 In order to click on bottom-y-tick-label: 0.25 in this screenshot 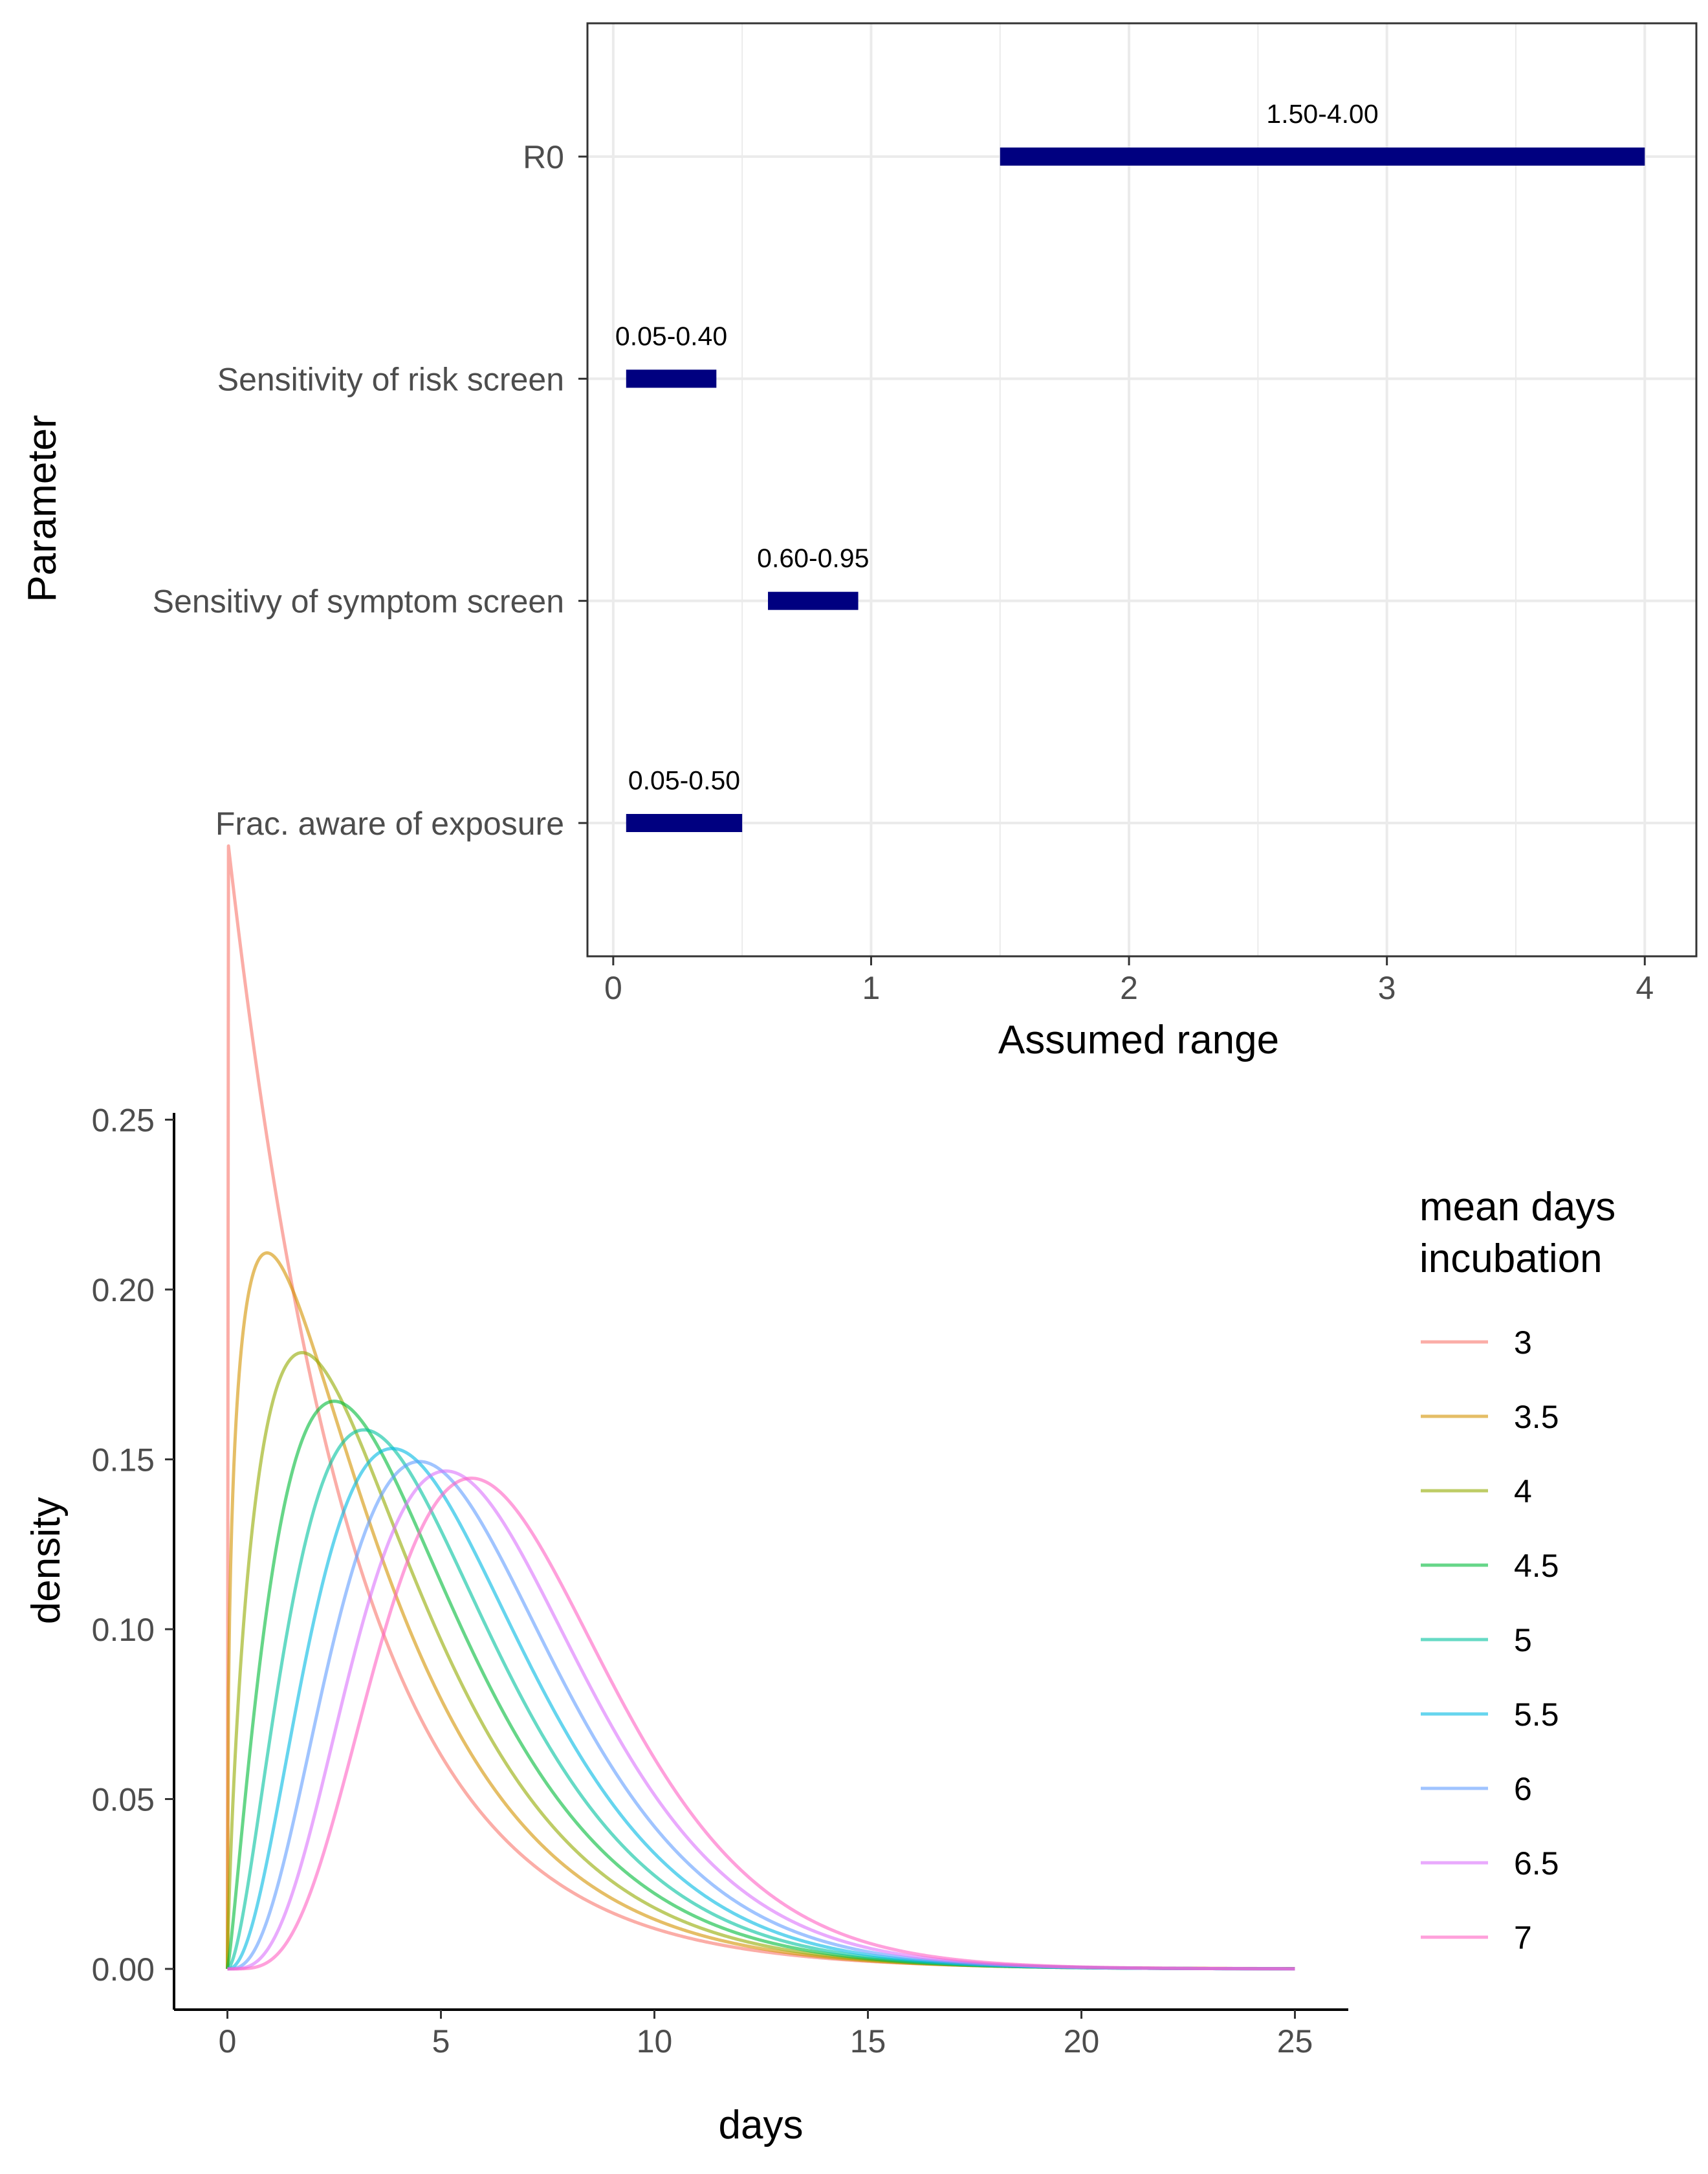, I will do `click(123, 1121)`.